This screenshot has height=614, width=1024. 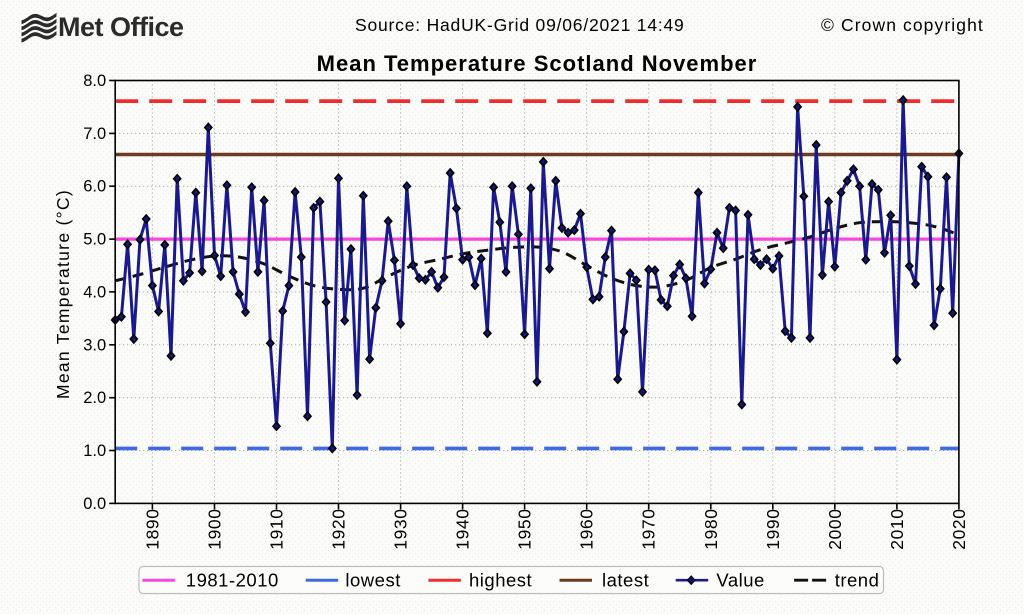 I want to click on svg-text: 4.0, so click(x=94, y=292).